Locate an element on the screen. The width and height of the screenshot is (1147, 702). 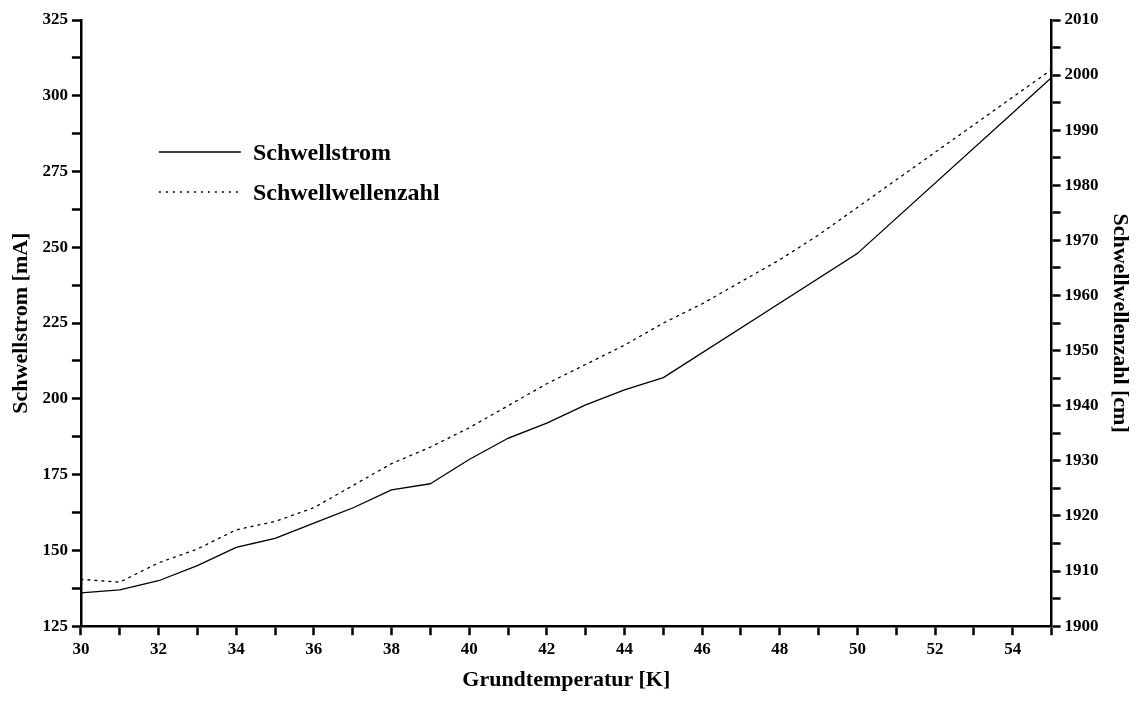
x-tick-label: 38 is located at coordinates (392, 648).